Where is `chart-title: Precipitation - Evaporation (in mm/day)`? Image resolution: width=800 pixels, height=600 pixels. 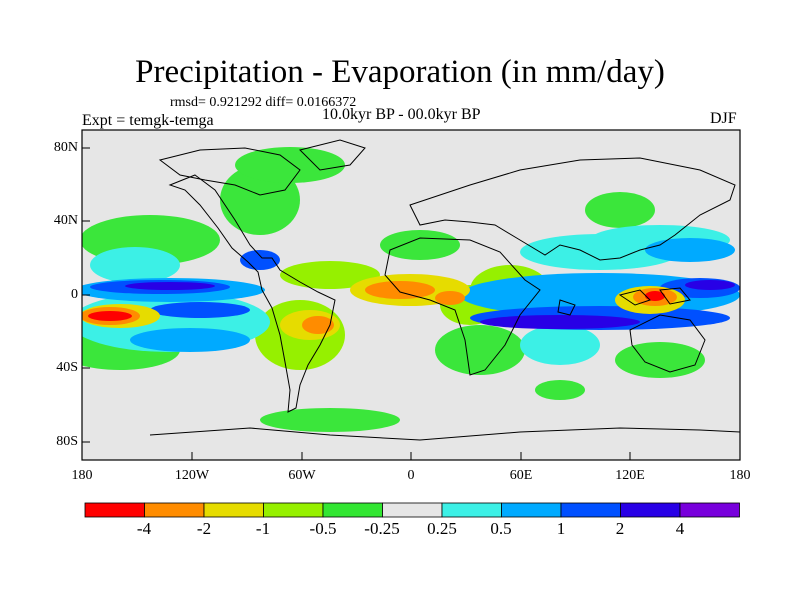 chart-title: Precipitation - Evaporation (in mm/day) is located at coordinates (400, 72).